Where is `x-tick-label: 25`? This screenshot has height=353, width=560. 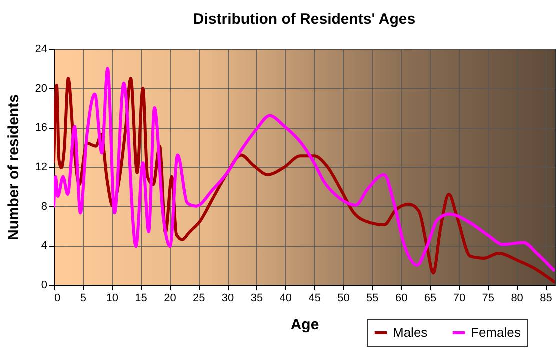 x-tick-label: 25 is located at coordinates (199, 298).